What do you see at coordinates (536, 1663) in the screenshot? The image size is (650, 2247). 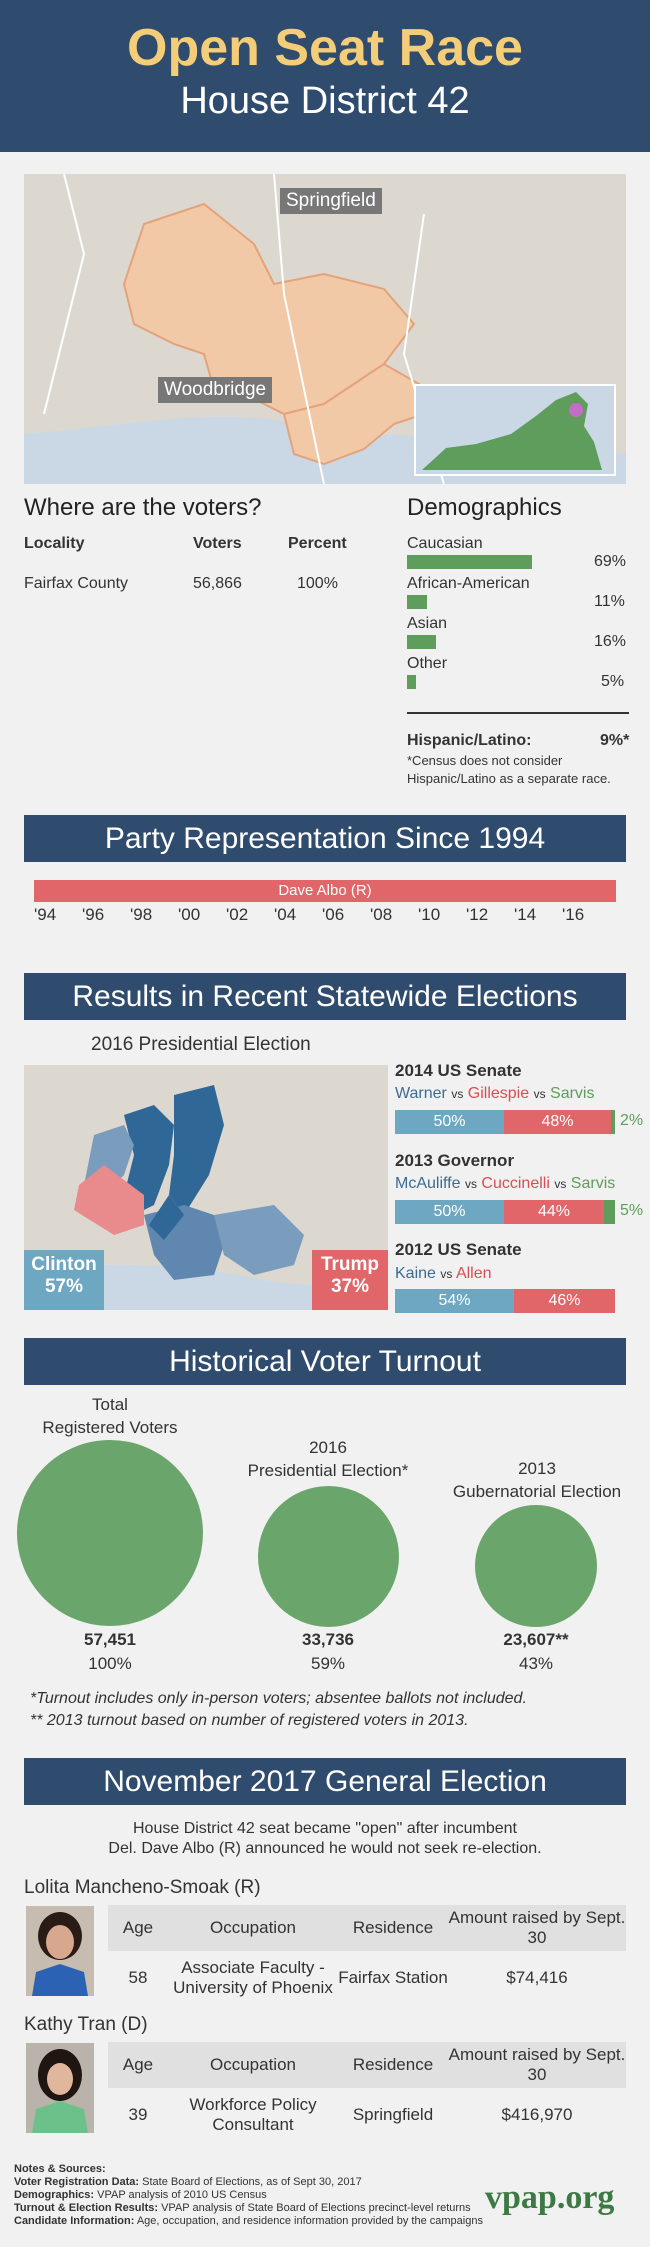 I see `turnout-pct-2013: 43%` at bounding box center [536, 1663].